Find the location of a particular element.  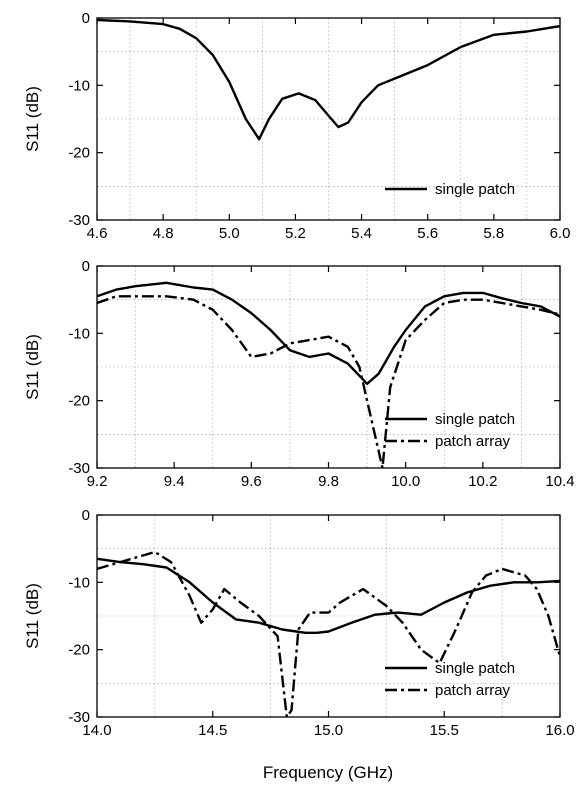

x-tick-label: 5.8 is located at coordinates (493, 233).